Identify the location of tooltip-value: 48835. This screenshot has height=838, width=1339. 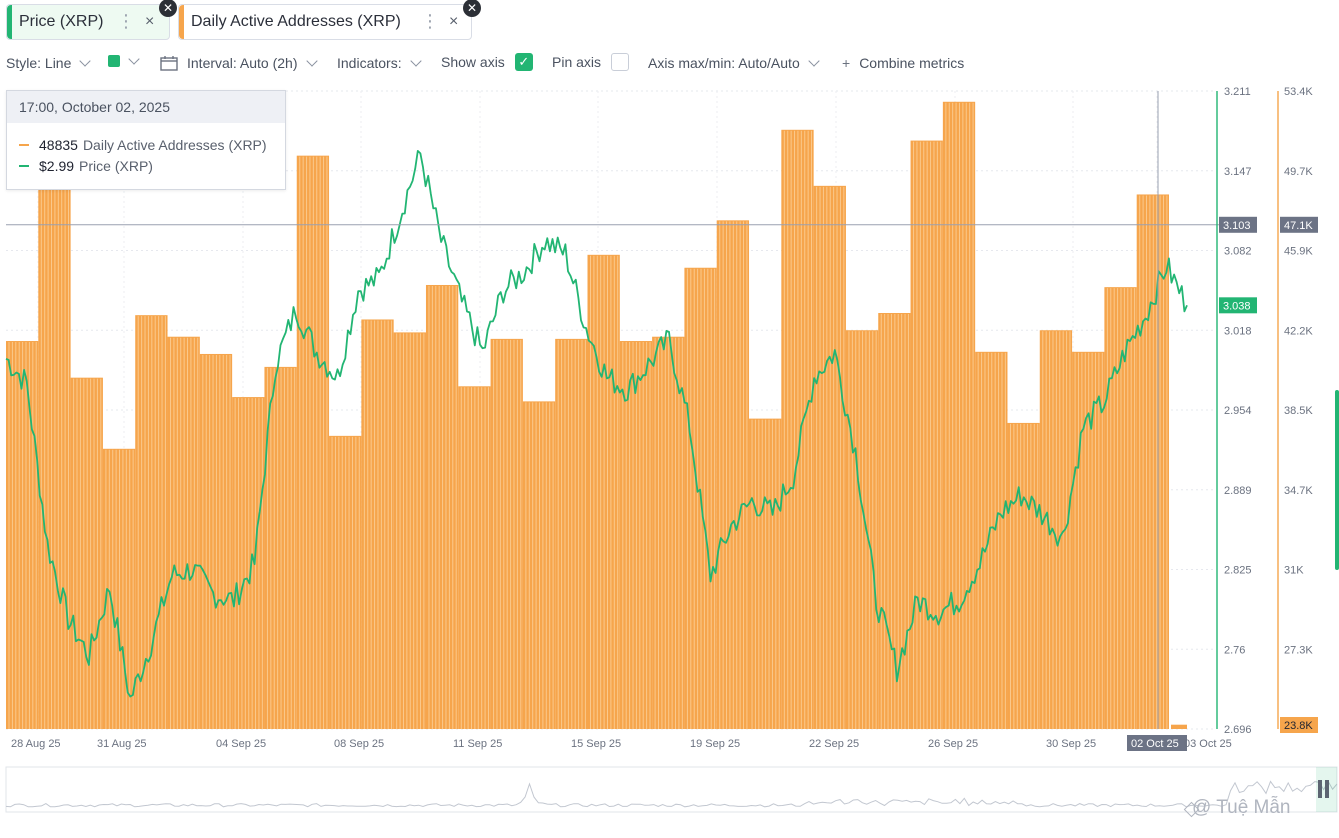
(58, 145).